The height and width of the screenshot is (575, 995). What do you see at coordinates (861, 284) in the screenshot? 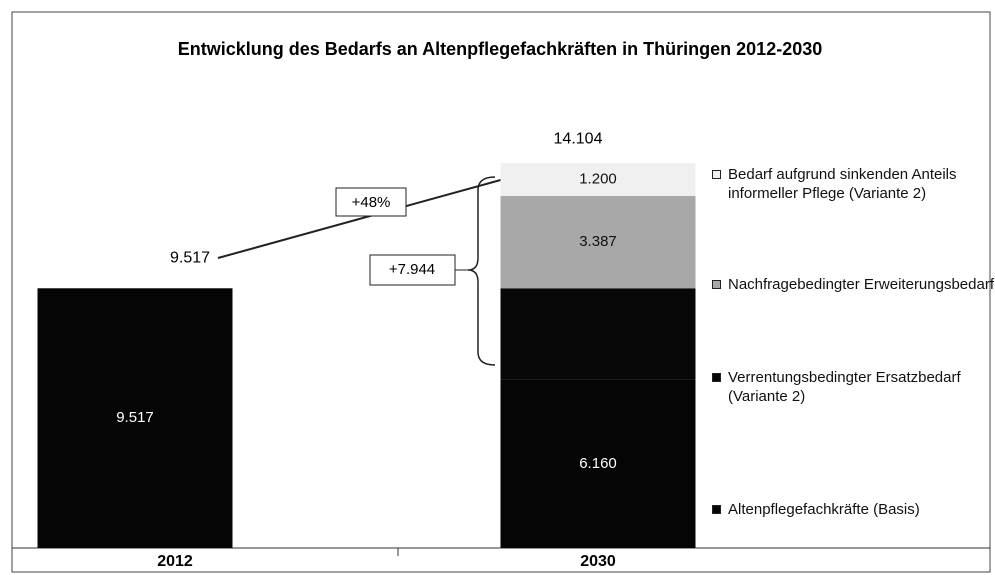
I see `legend-label: Nachfragebedingter Erweiterungsbedarf` at bounding box center [861, 284].